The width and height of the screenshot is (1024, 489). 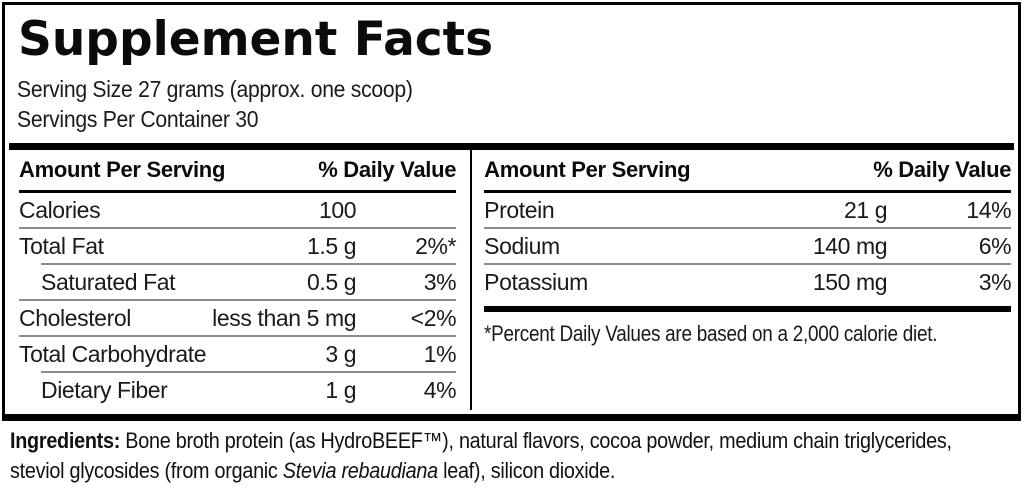 I want to click on nutrient-amount: 3 g, so click(x=341, y=353).